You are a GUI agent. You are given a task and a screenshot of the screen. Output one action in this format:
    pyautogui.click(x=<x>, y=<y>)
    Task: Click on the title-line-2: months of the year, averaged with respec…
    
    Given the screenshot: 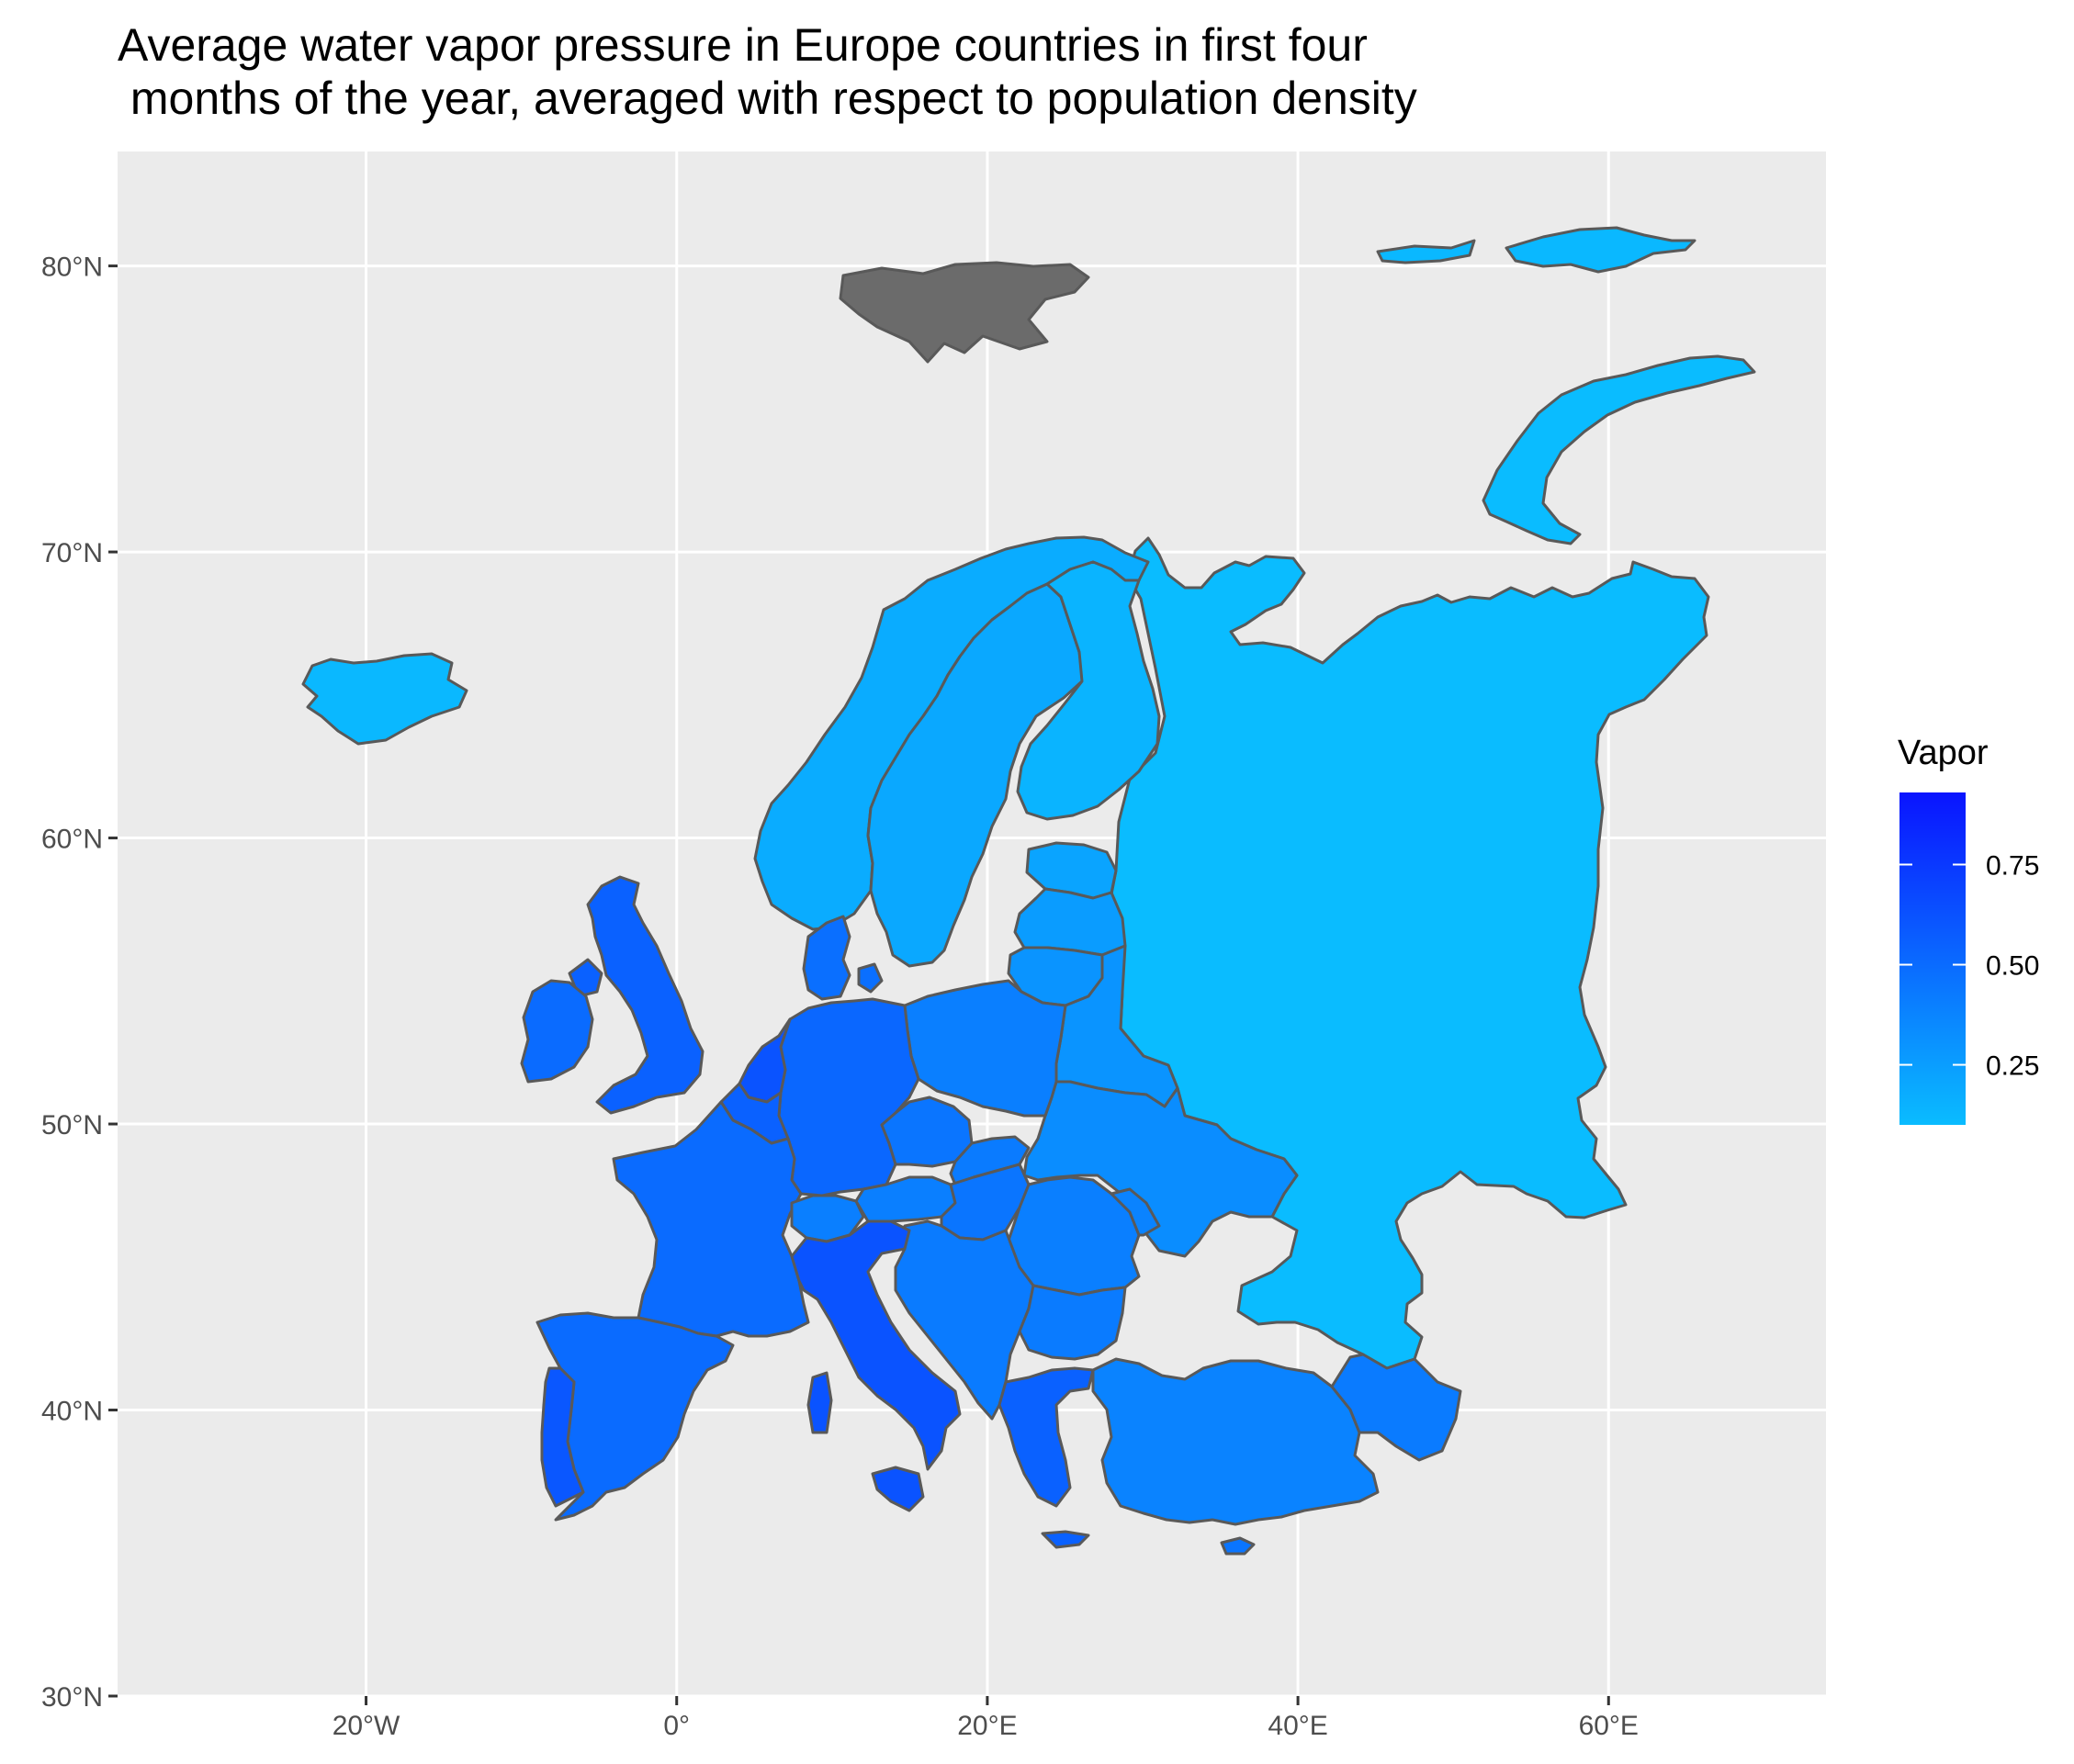 What is the action you would take?
    pyautogui.click(x=767, y=98)
    